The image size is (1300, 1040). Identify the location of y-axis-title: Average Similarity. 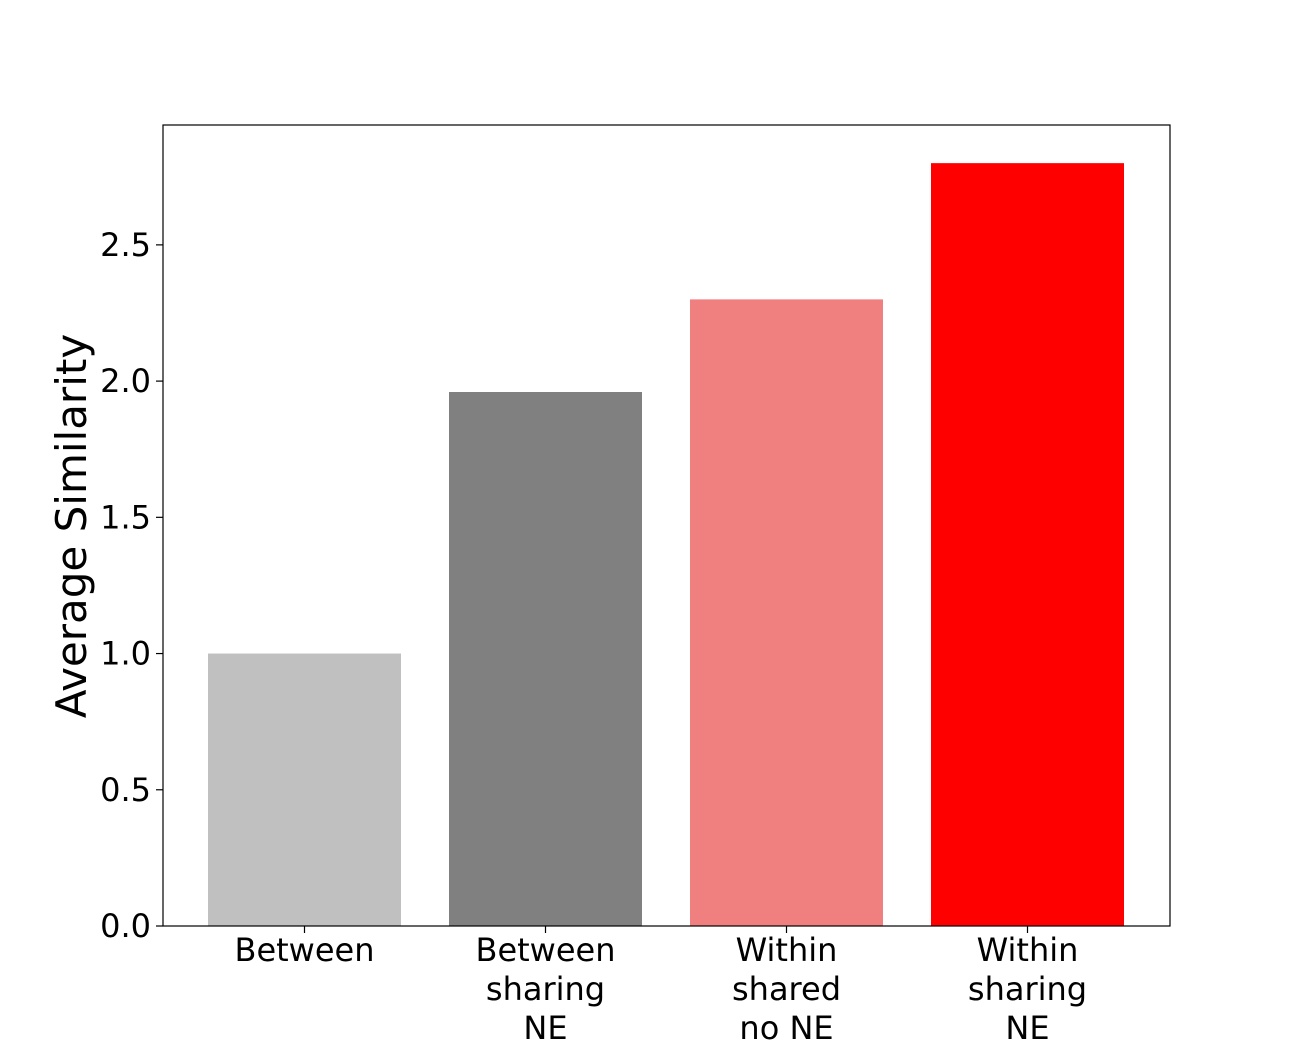
(71, 526).